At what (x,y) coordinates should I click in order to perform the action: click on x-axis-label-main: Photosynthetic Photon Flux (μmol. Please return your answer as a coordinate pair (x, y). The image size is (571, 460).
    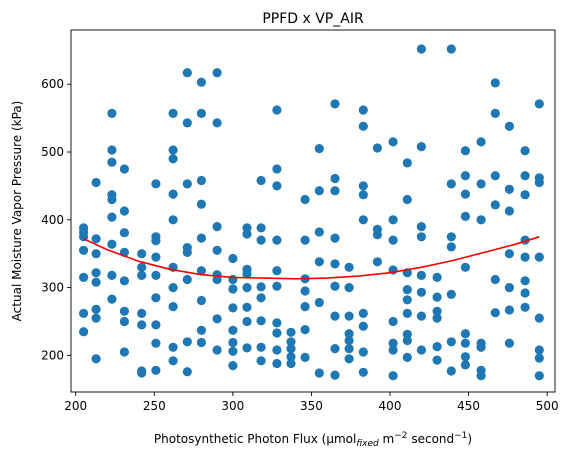
    Looking at the image, I should click on (255, 439).